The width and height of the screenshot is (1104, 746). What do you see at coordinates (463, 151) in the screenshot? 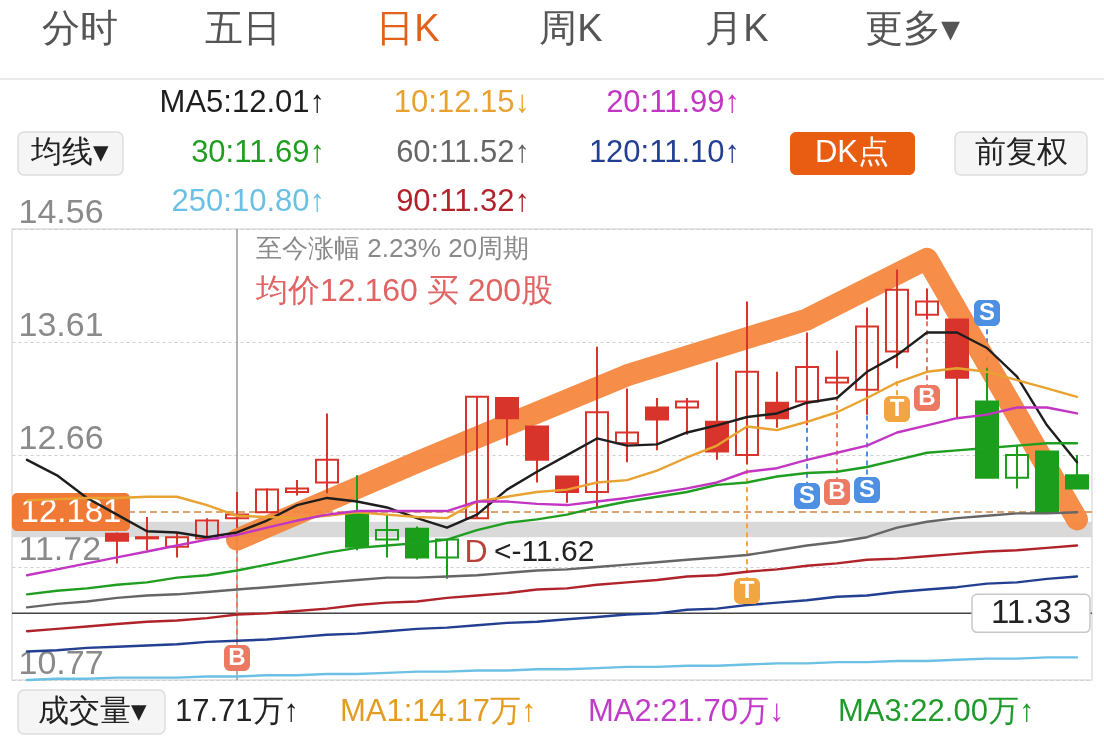
I see `text: 60:11.52↑` at bounding box center [463, 151].